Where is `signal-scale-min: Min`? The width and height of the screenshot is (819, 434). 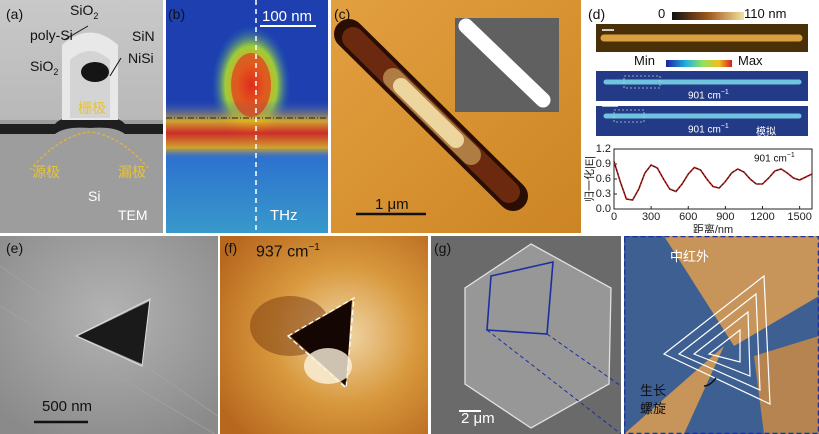 signal-scale-min: Min is located at coordinates (644, 60).